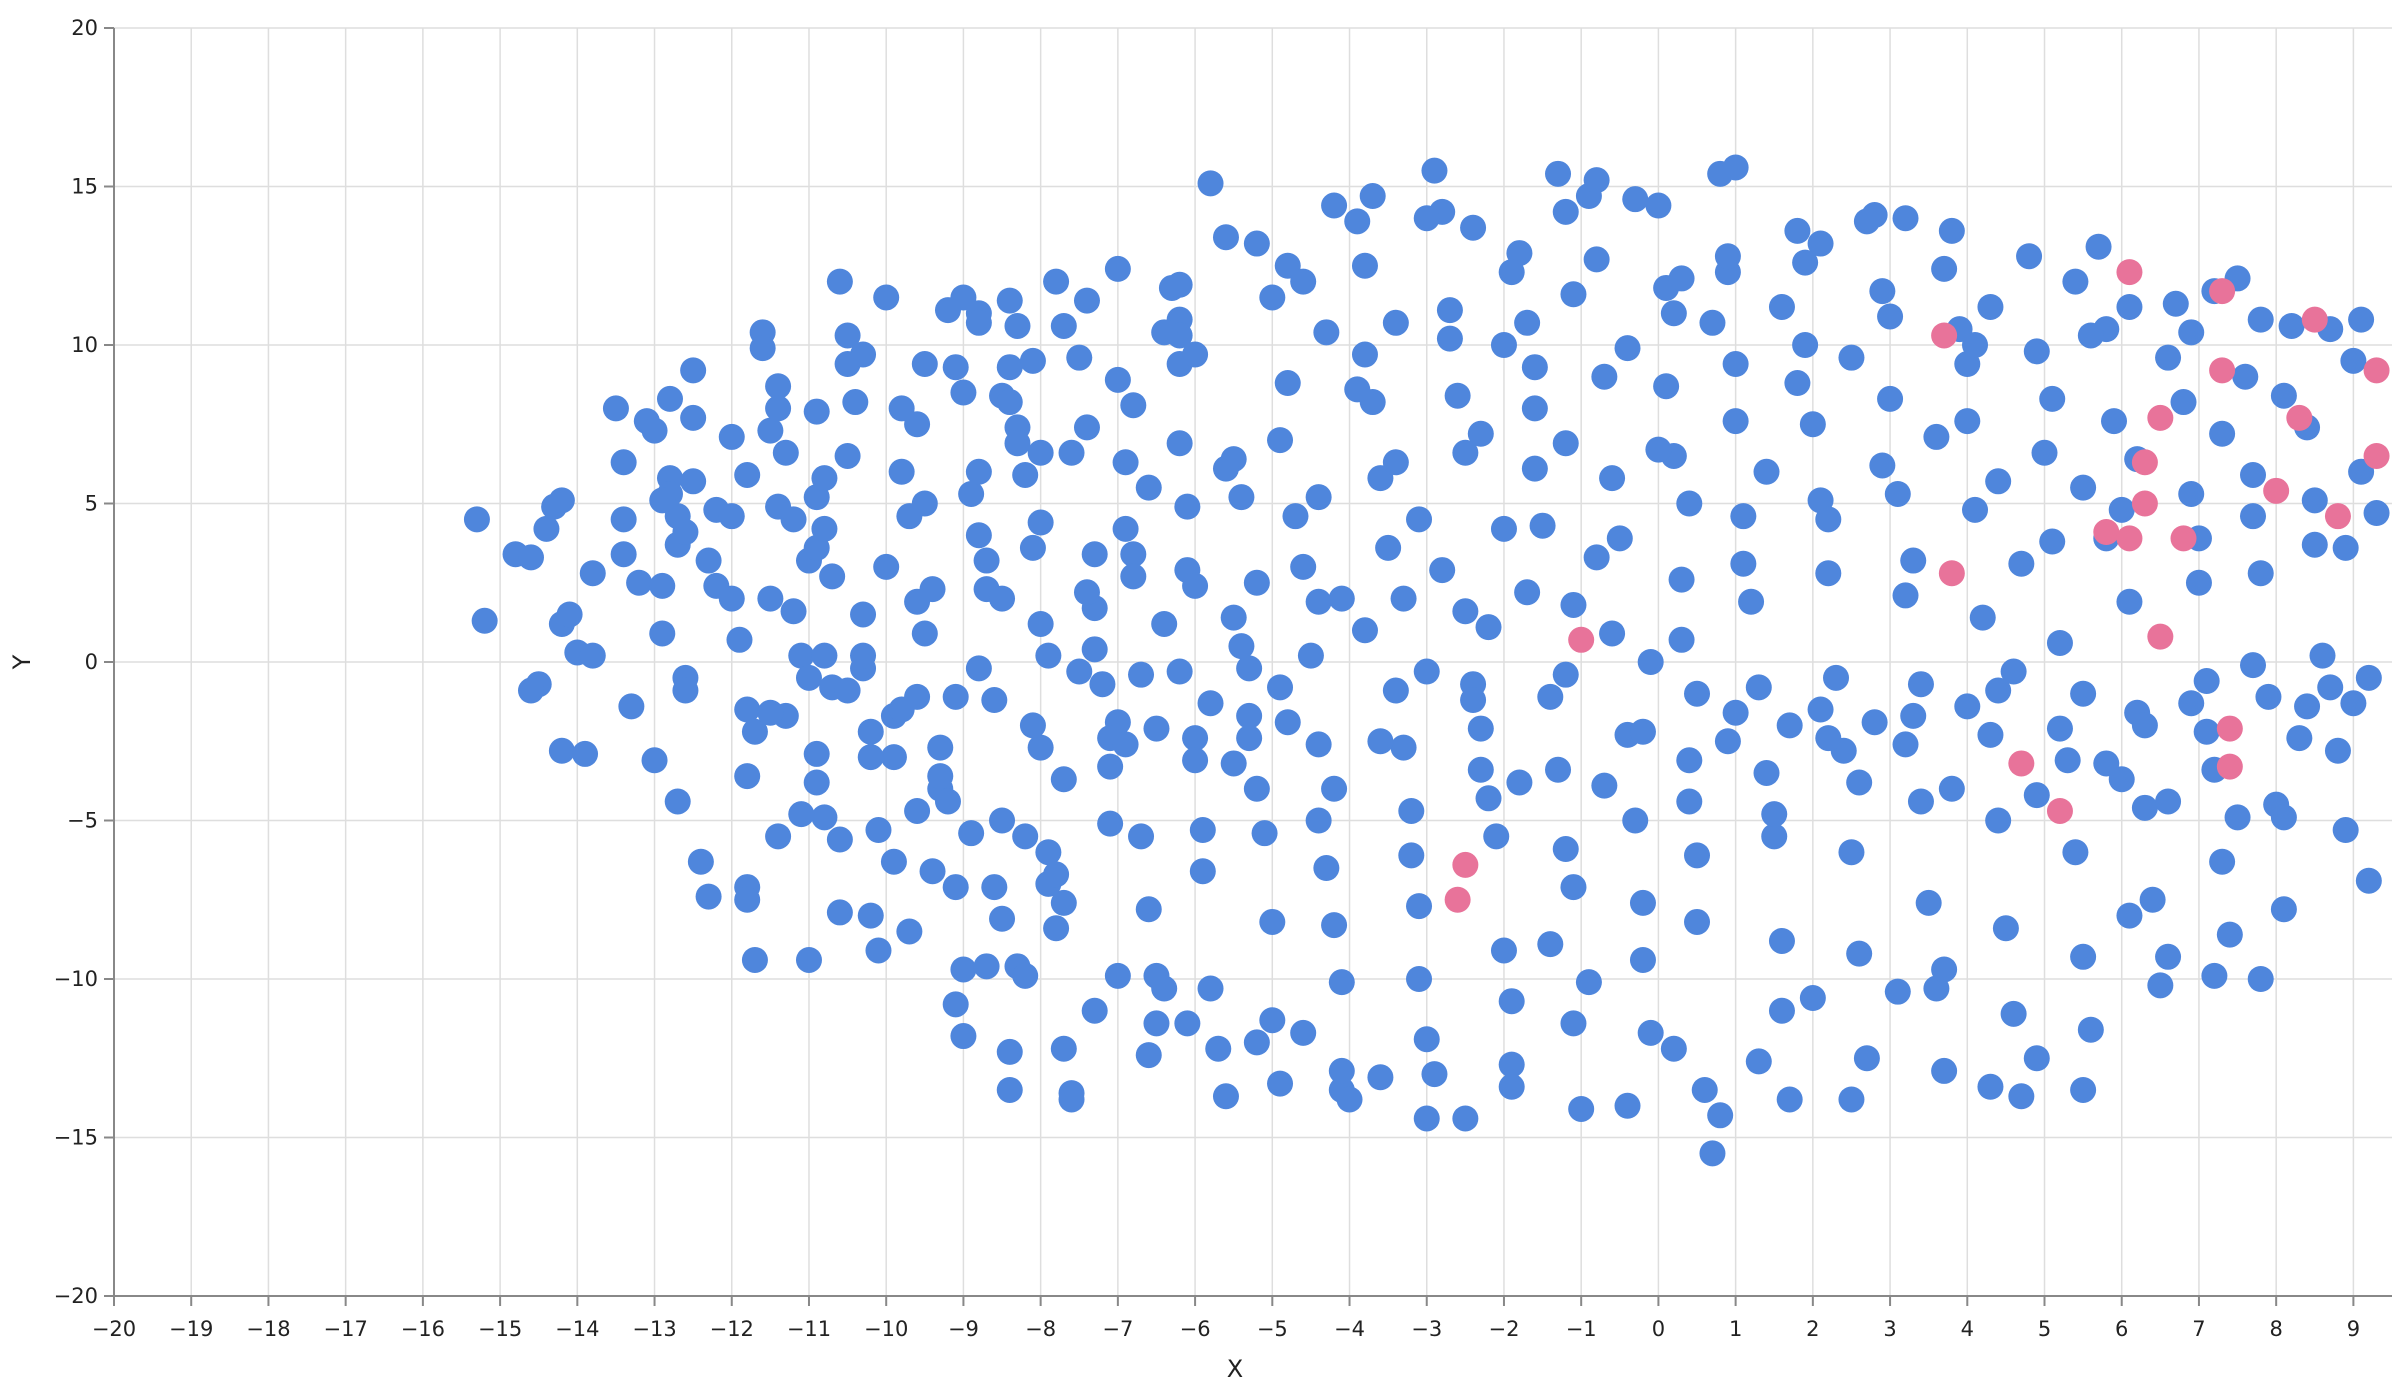  I want to click on y-tick-label: 20, so click(84, 28).